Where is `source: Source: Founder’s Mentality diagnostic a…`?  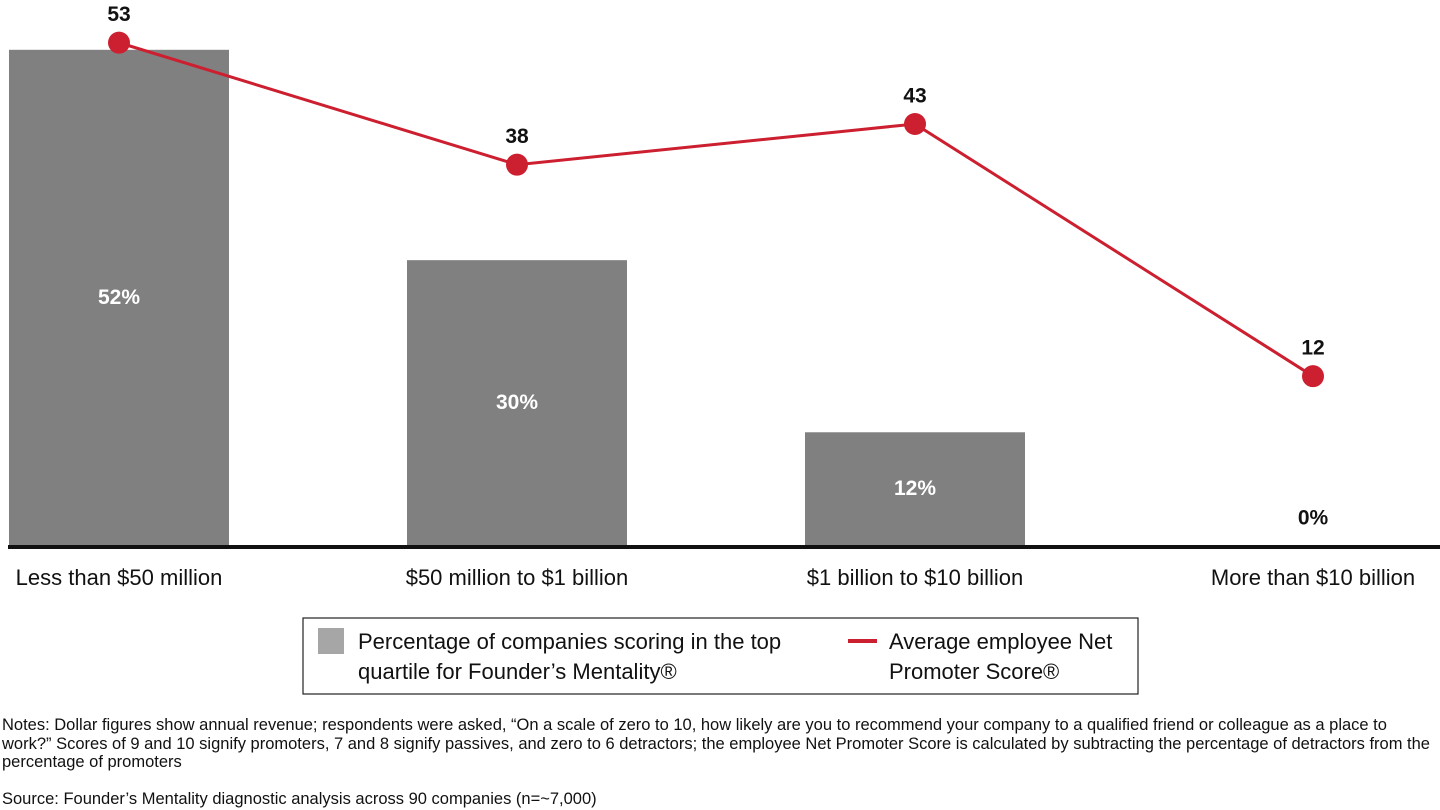 source: Source: Founder’s Mentality diagnostic a… is located at coordinates (299, 799).